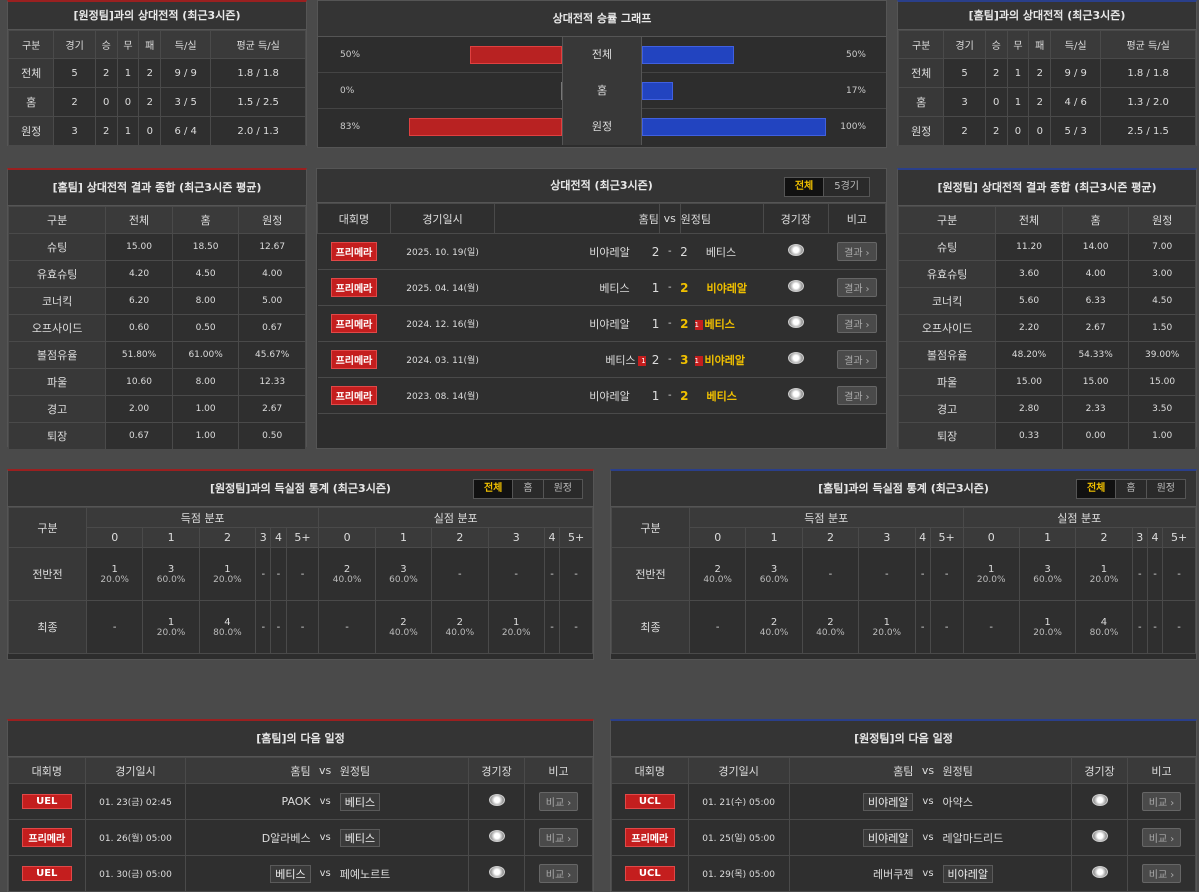  I want to click on panel-title: [원정팀]과의 득실점 통계 (최근3시즌), so click(300, 488).